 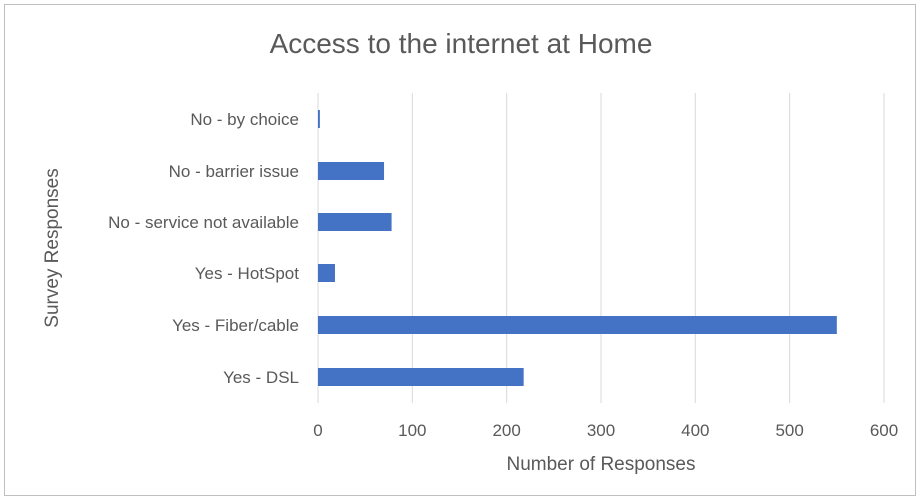 I want to click on category-label: Yes - HotSpot, so click(x=247, y=273).